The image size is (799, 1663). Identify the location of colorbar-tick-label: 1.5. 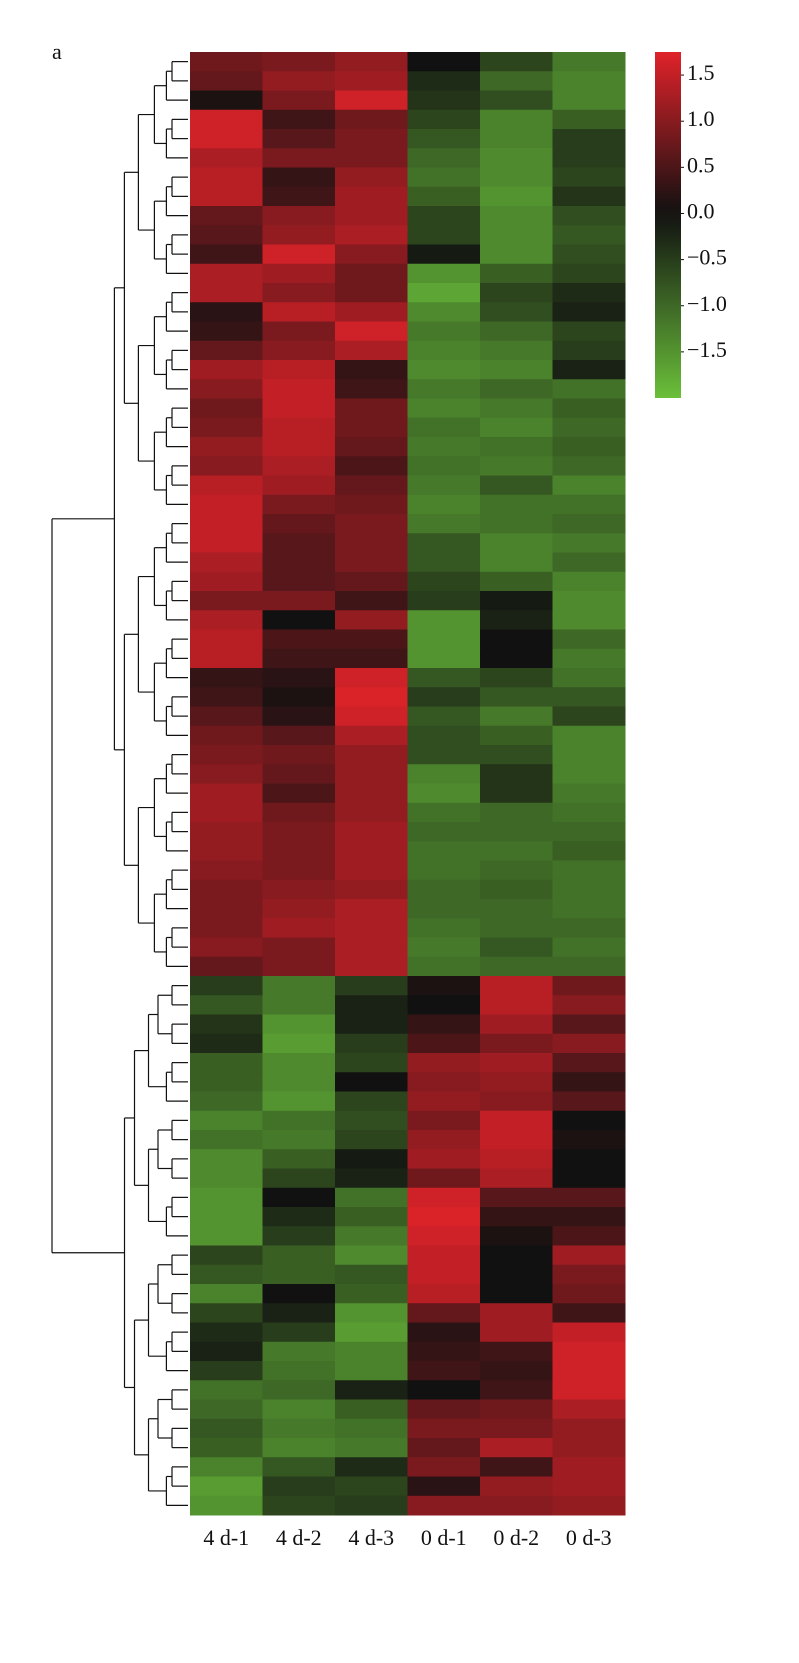
(701, 72).